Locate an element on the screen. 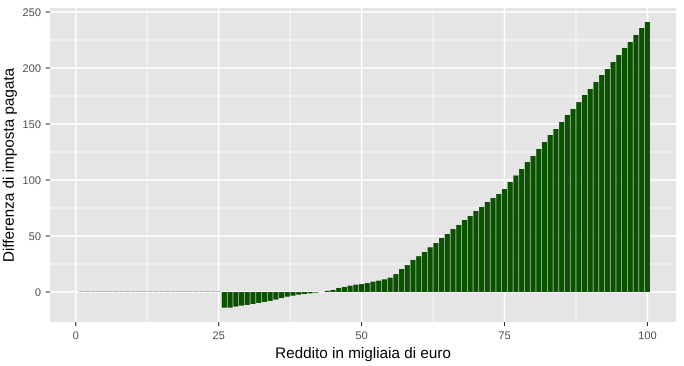 The image size is (684, 366). x-axis-title: Reddito in migliaia di euro is located at coordinates (363, 354).